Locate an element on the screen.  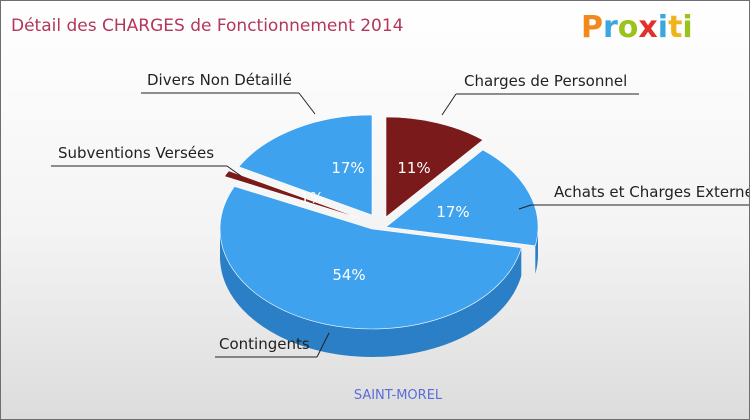
slice-category-label: Achats et Charges Externes is located at coordinates (651, 192).